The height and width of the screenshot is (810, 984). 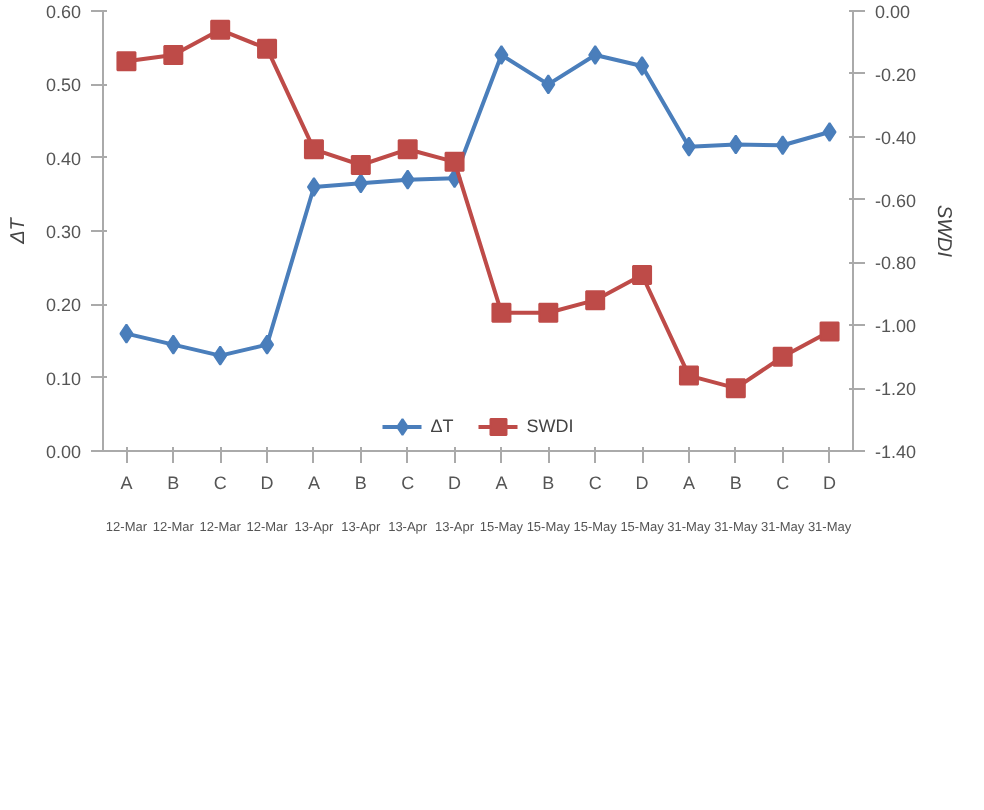 I want to click on y-tick-label: 0.30, so click(x=63, y=232).